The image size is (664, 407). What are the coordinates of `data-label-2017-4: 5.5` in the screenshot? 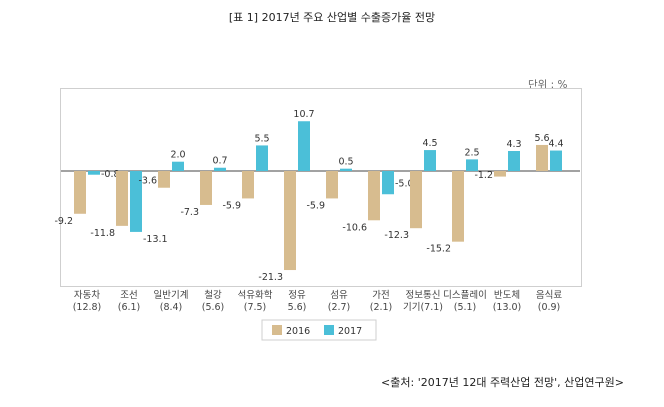 It's located at (261, 138).